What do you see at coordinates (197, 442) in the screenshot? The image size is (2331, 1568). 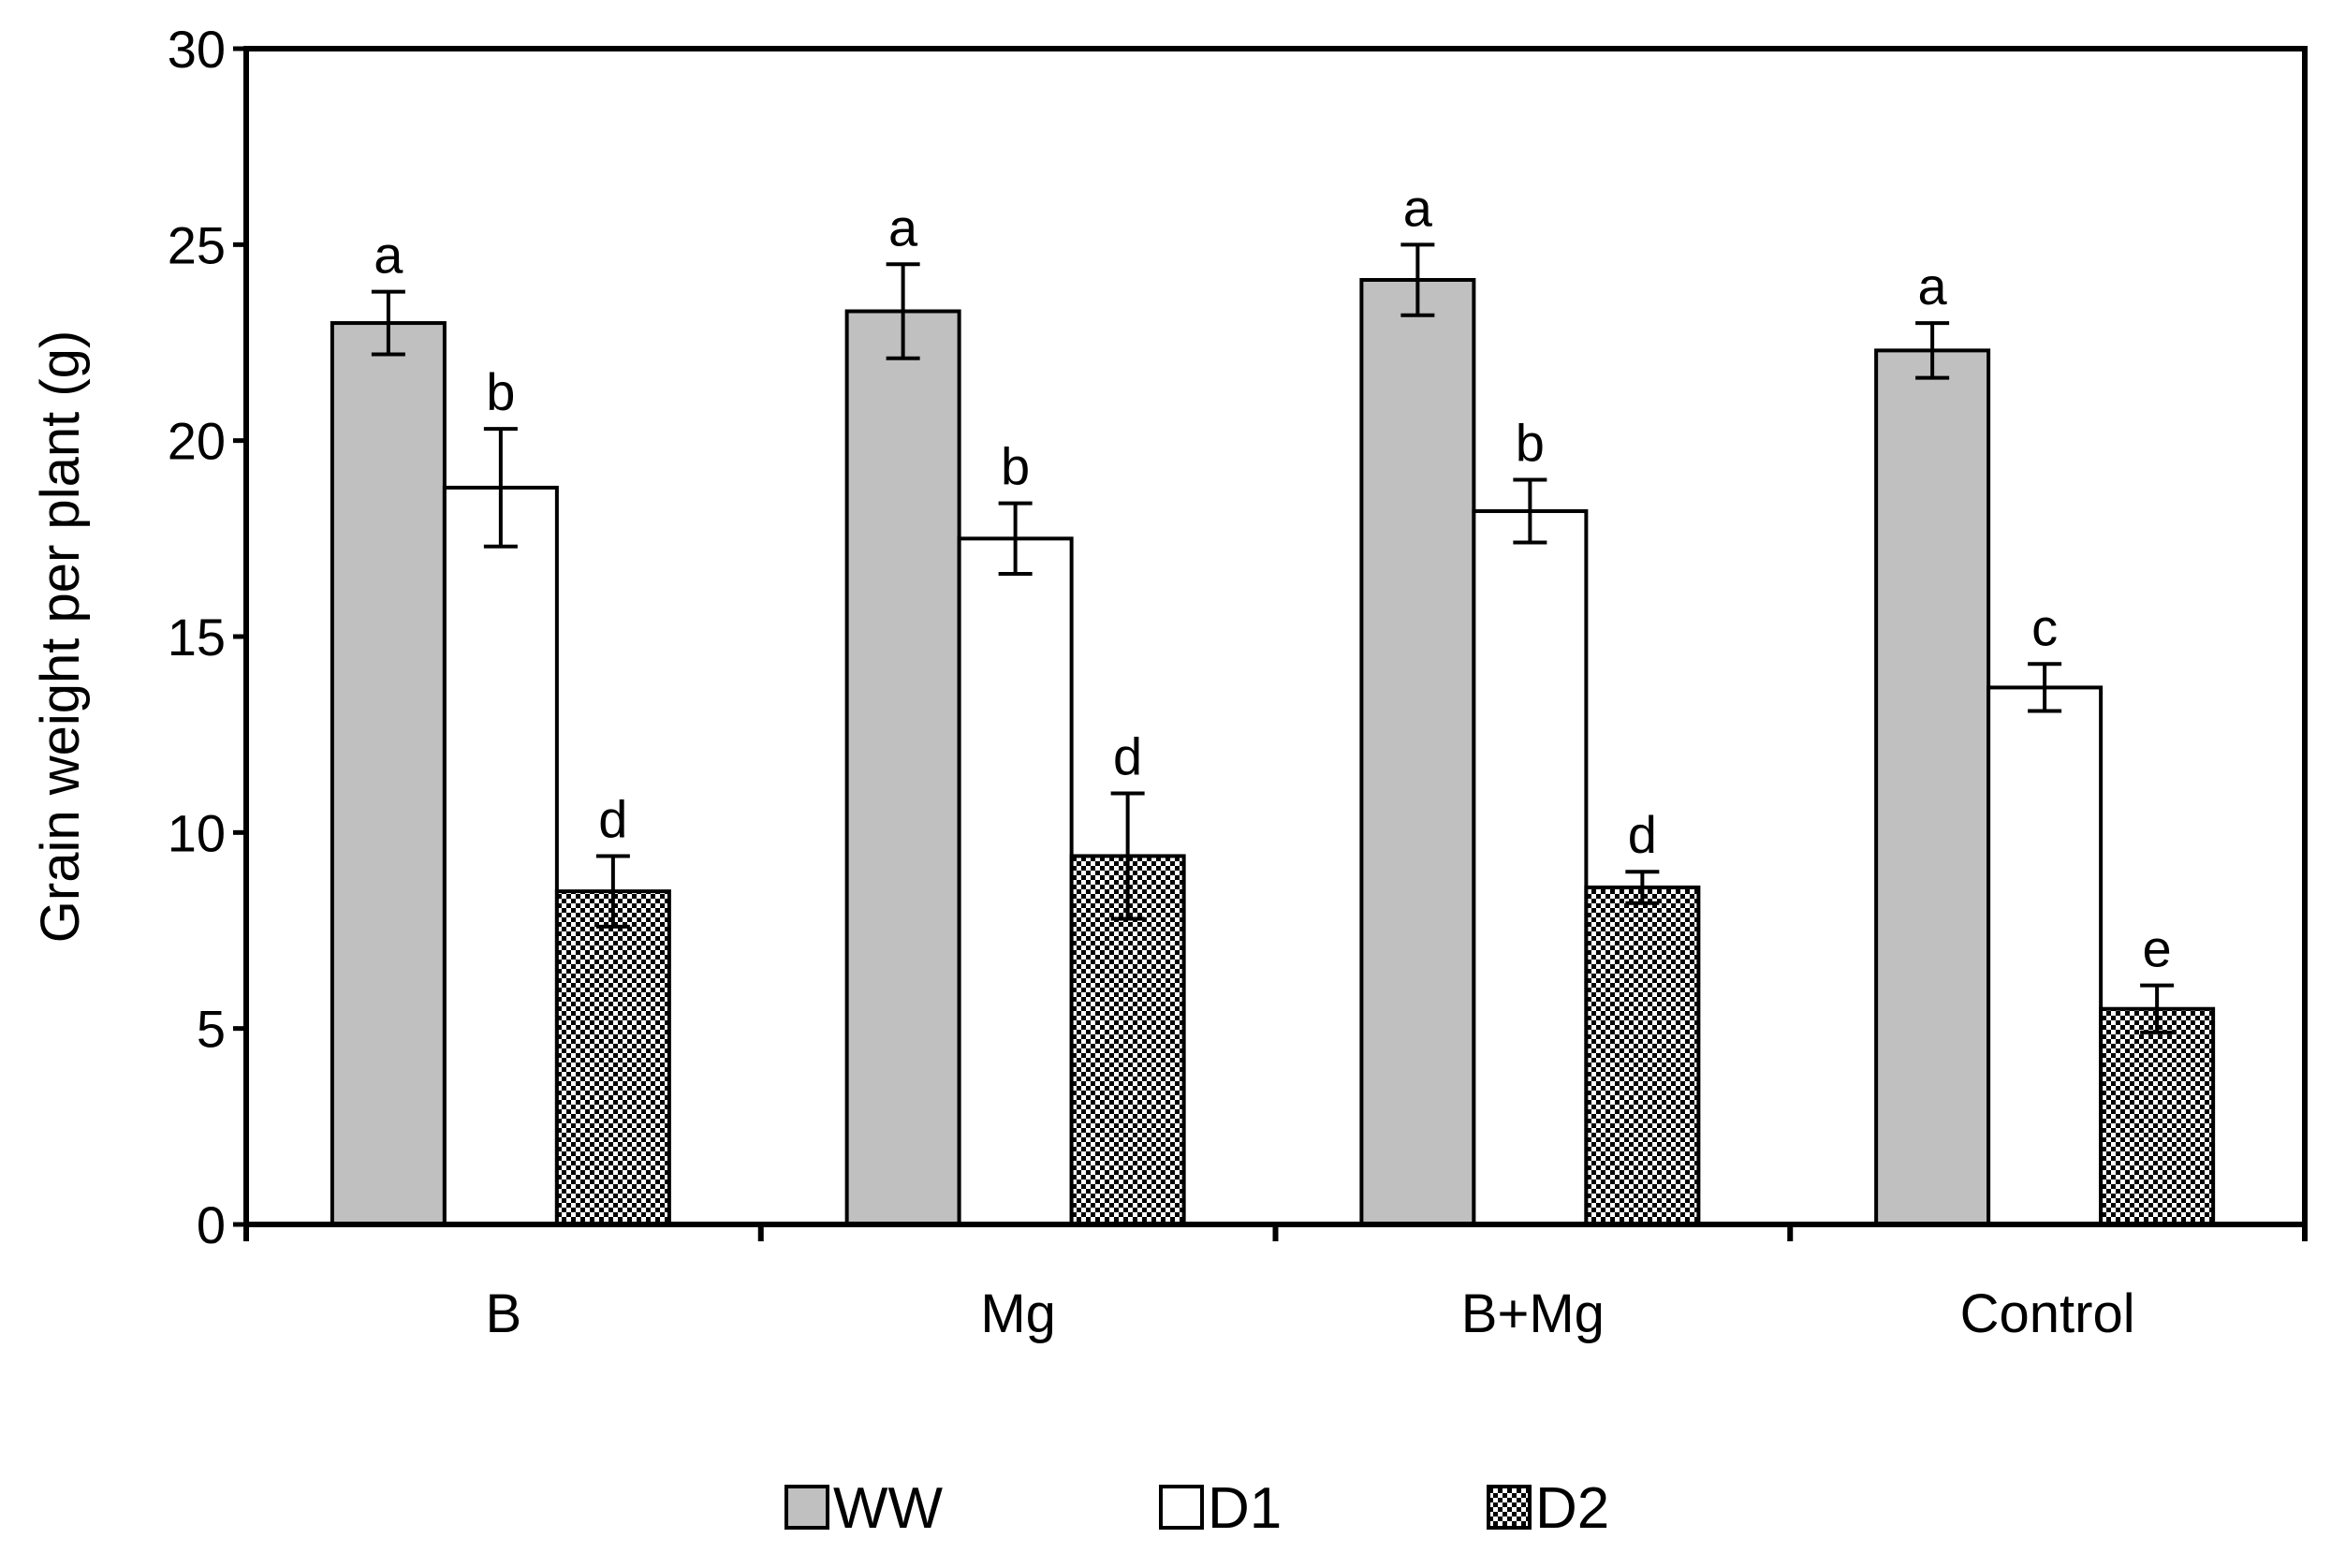 I see `y-tick-label: 20` at bounding box center [197, 442].